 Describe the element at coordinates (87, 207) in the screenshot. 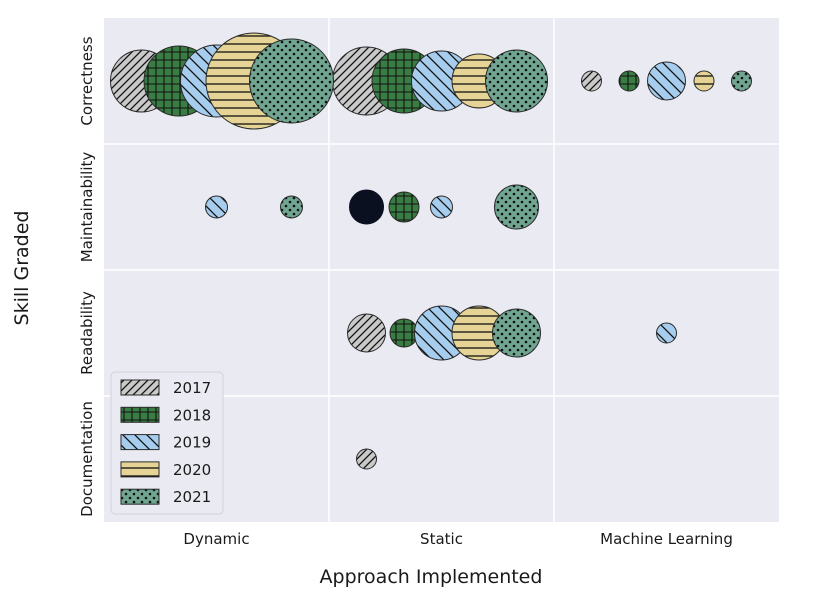

I see `y-tick-label: Maintainability` at that location.